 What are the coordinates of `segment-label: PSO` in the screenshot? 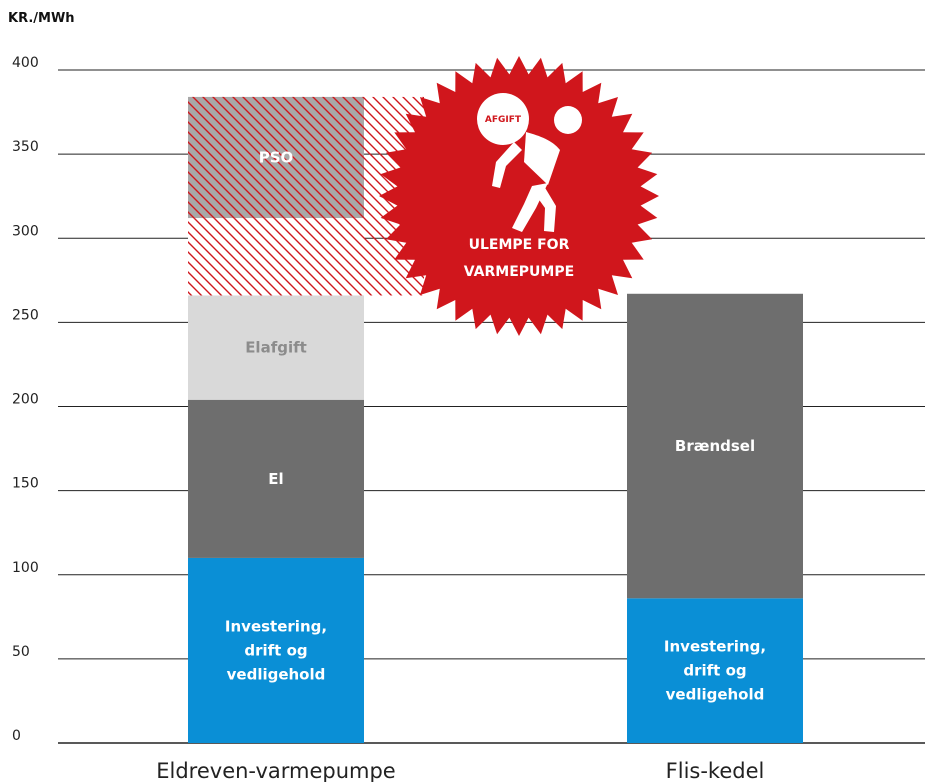 It's located at (276, 157).